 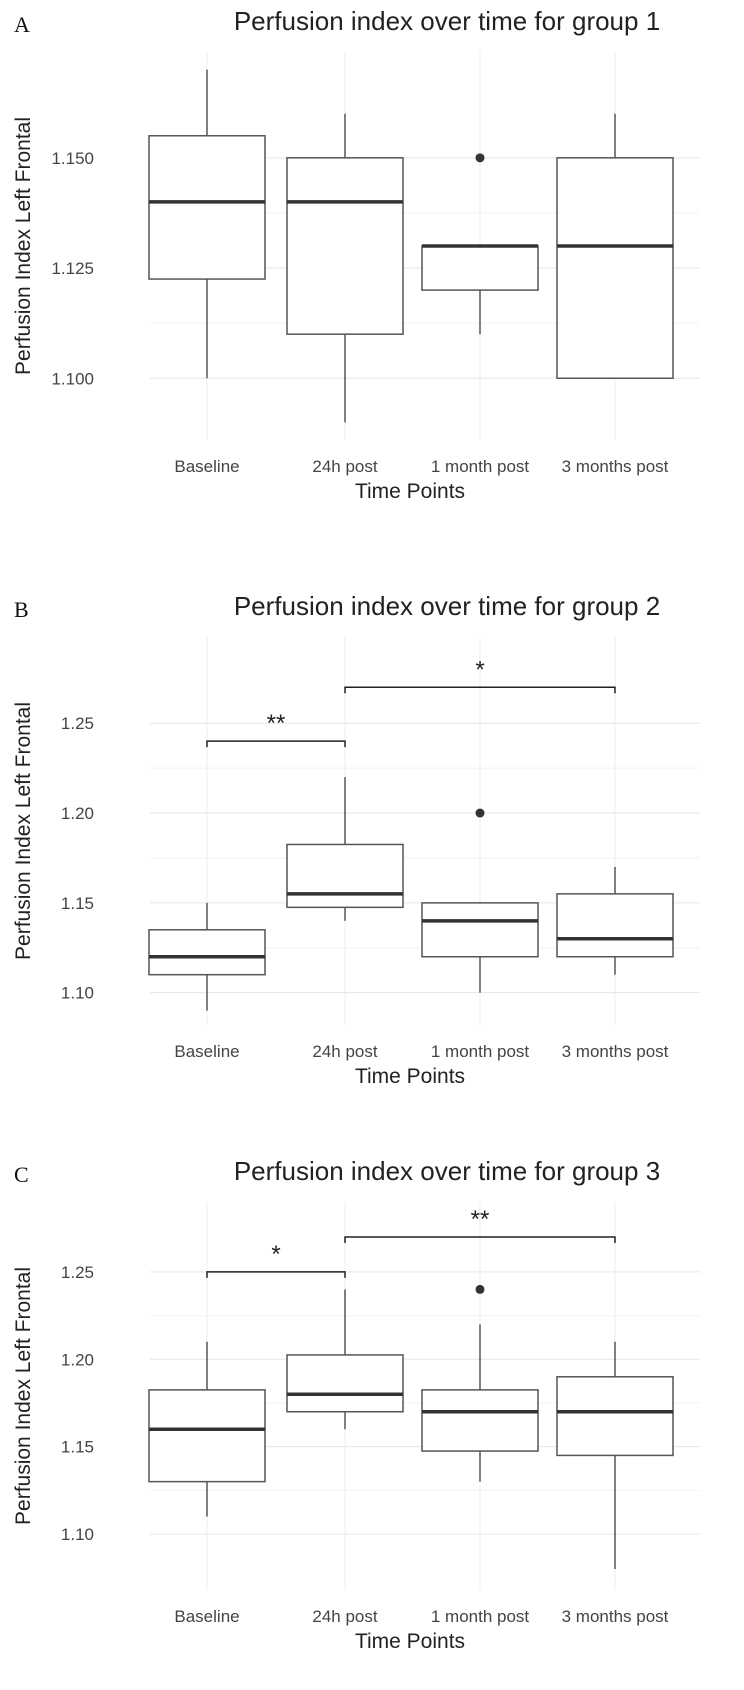 I want to click on y-tick-label: 1.125, so click(x=72, y=268).